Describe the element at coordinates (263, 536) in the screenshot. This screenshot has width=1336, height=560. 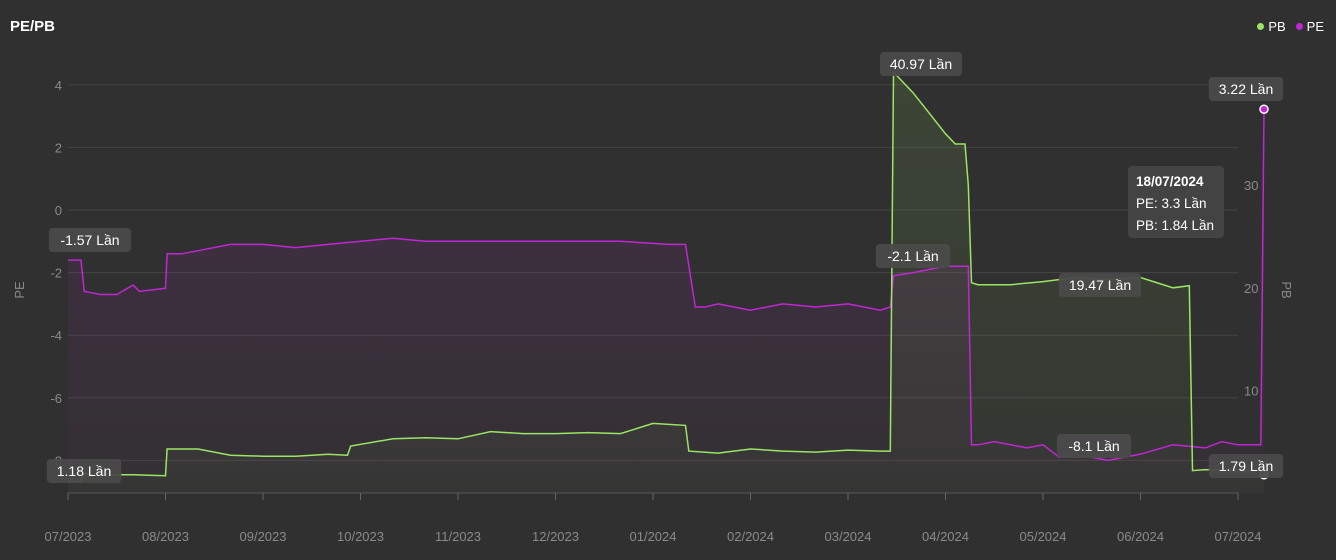
I see `x-tick-label: 09/2023` at that location.